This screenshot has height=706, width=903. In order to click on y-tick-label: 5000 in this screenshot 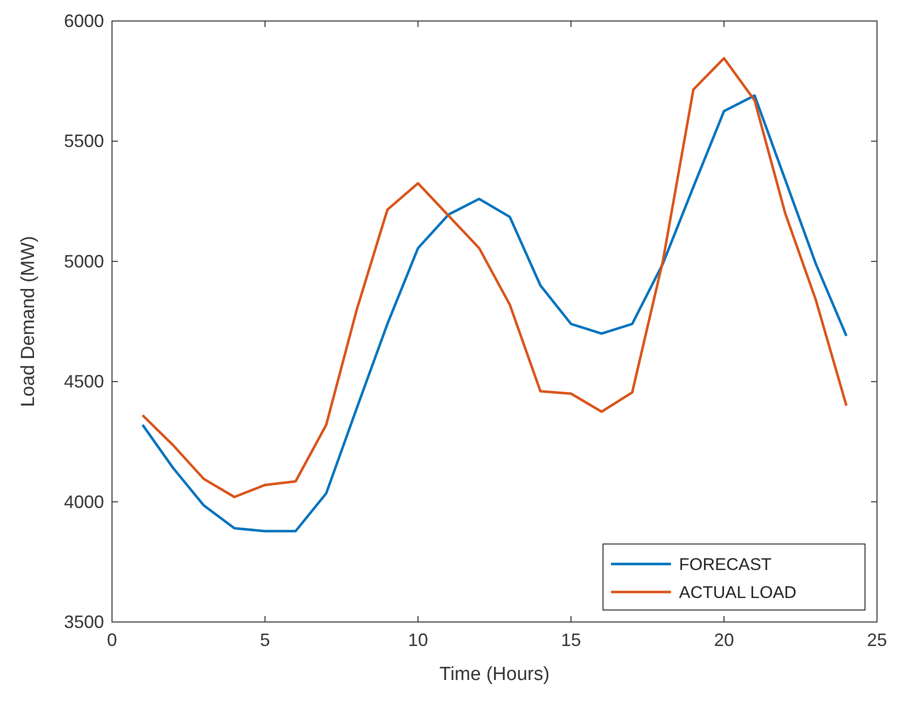, I will do `click(84, 261)`.